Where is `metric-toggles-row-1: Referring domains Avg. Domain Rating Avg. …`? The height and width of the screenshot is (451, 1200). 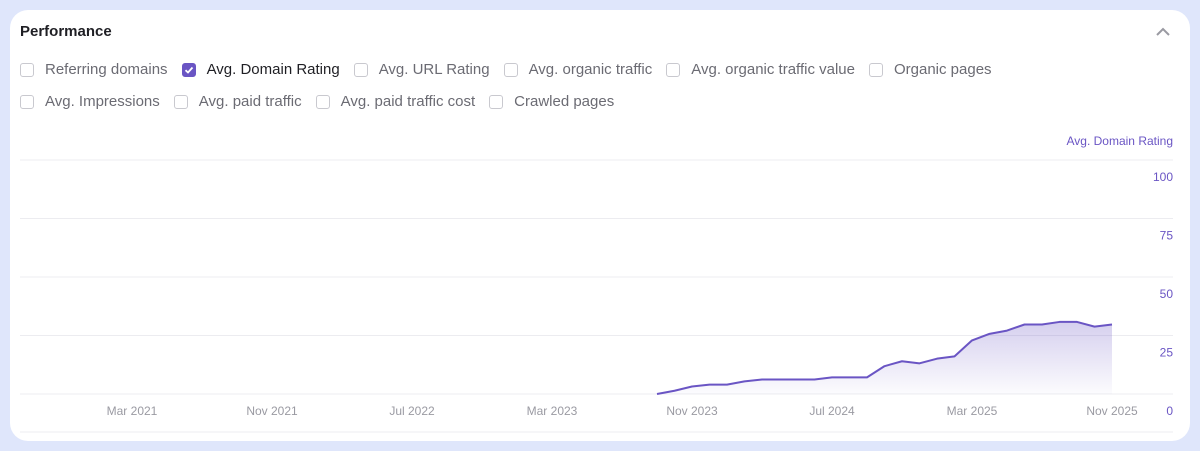 metric-toggles-row-1: Referring domains Avg. Domain Rating Avg. … is located at coordinates (513, 69).